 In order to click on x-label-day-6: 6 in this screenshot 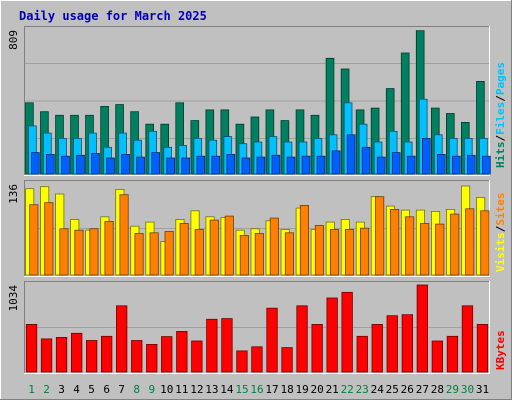, I will do `click(106, 389)`.